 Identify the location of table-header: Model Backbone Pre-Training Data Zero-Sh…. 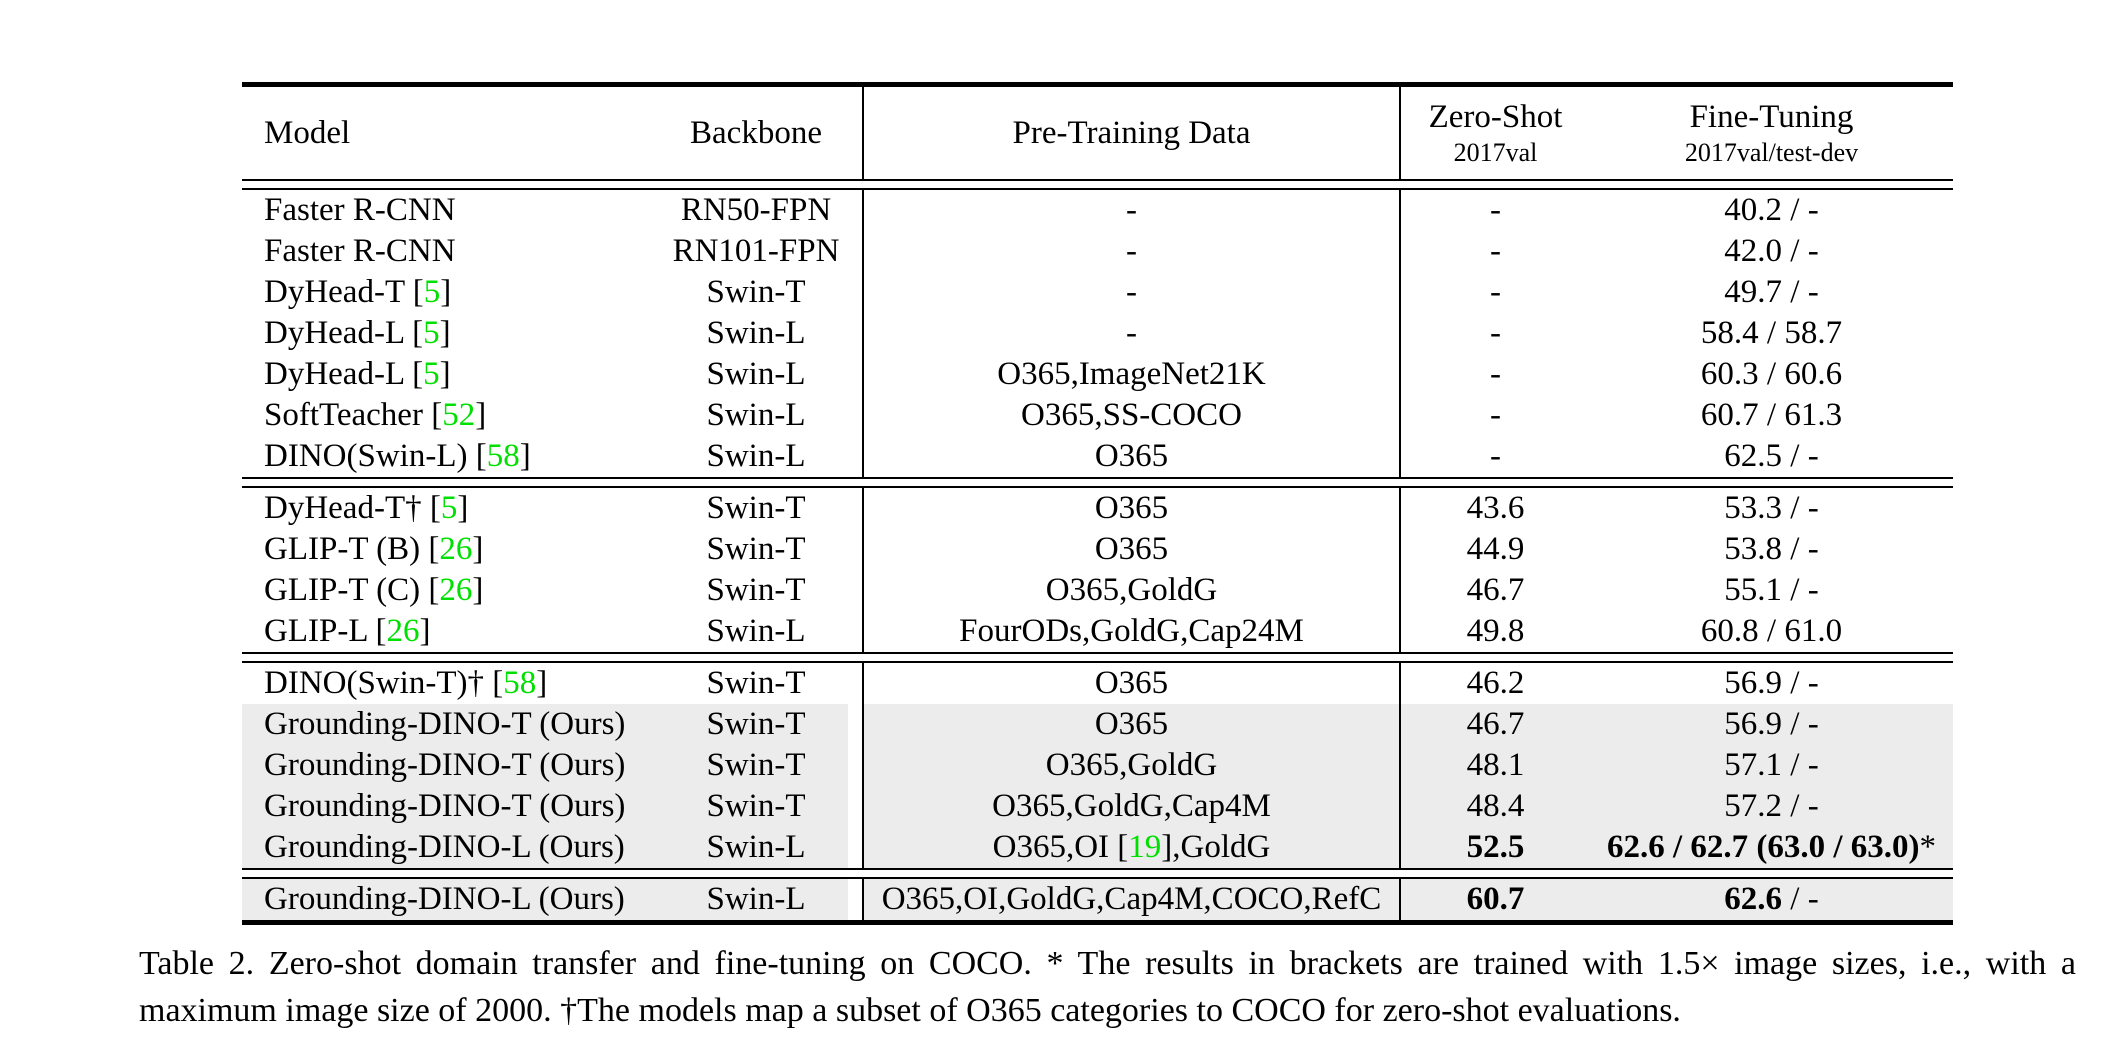
(1097, 137).